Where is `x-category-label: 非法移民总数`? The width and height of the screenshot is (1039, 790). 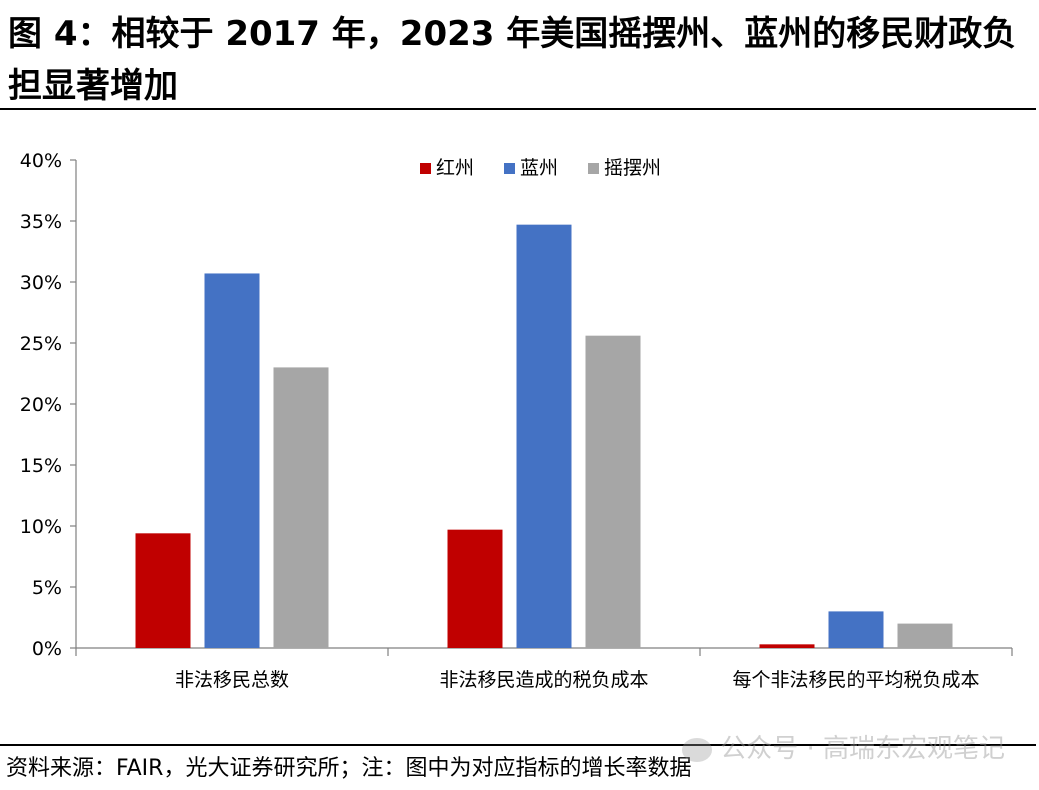 x-category-label: 非法移民总数 is located at coordinates (232, 680).